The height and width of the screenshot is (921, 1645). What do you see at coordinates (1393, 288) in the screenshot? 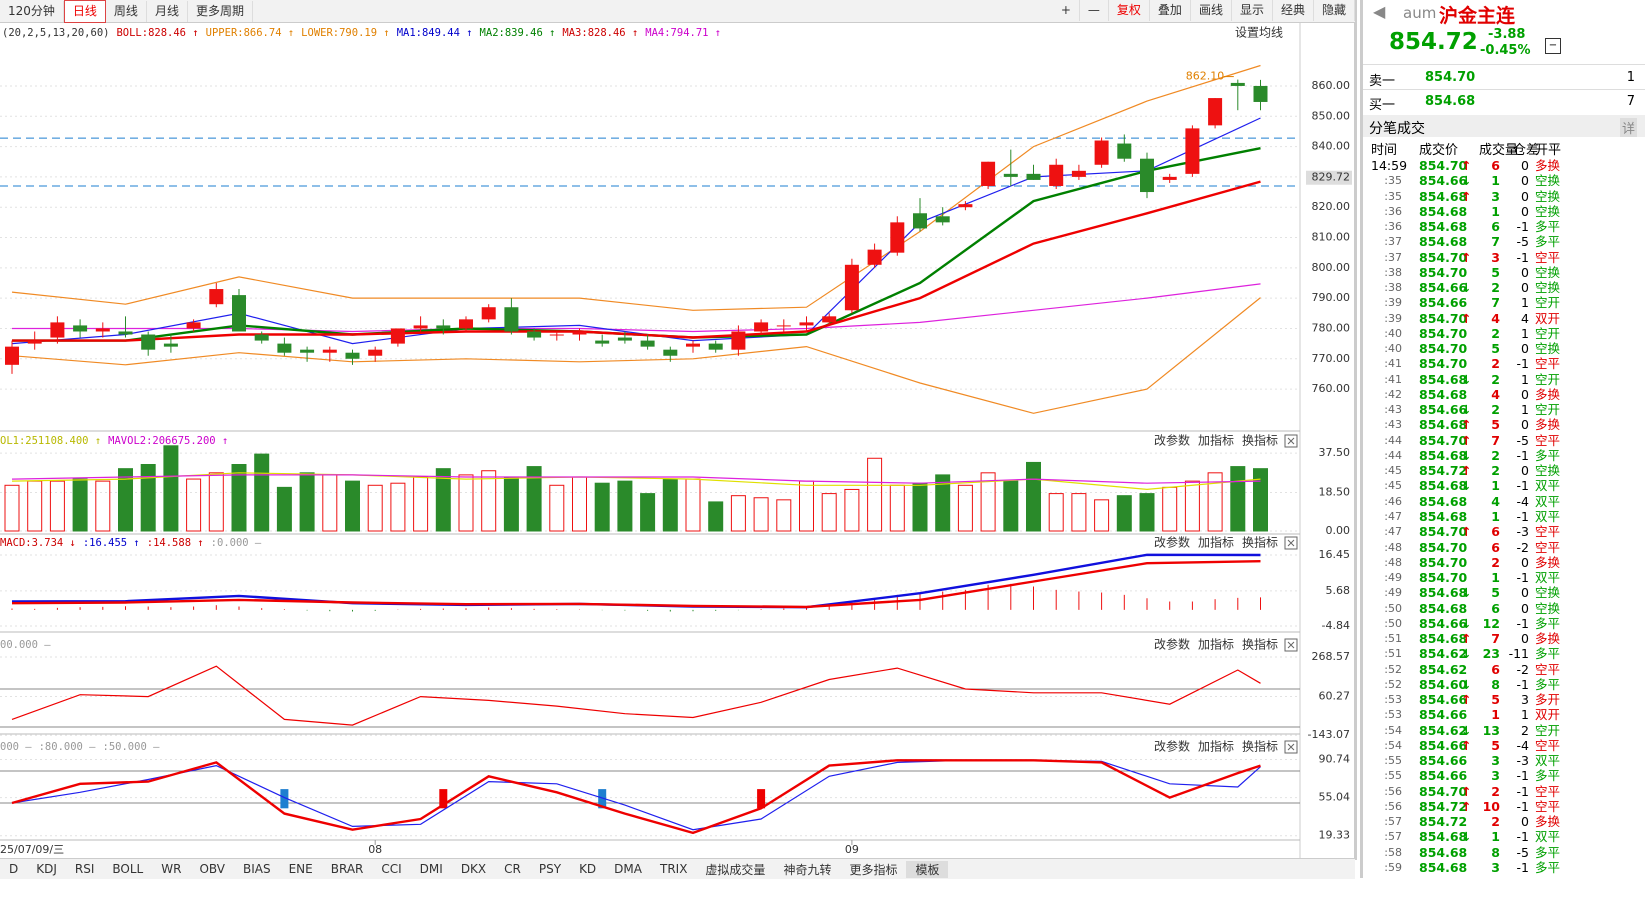
I see `trade-time: :38` at bounding box center [1393, 288].